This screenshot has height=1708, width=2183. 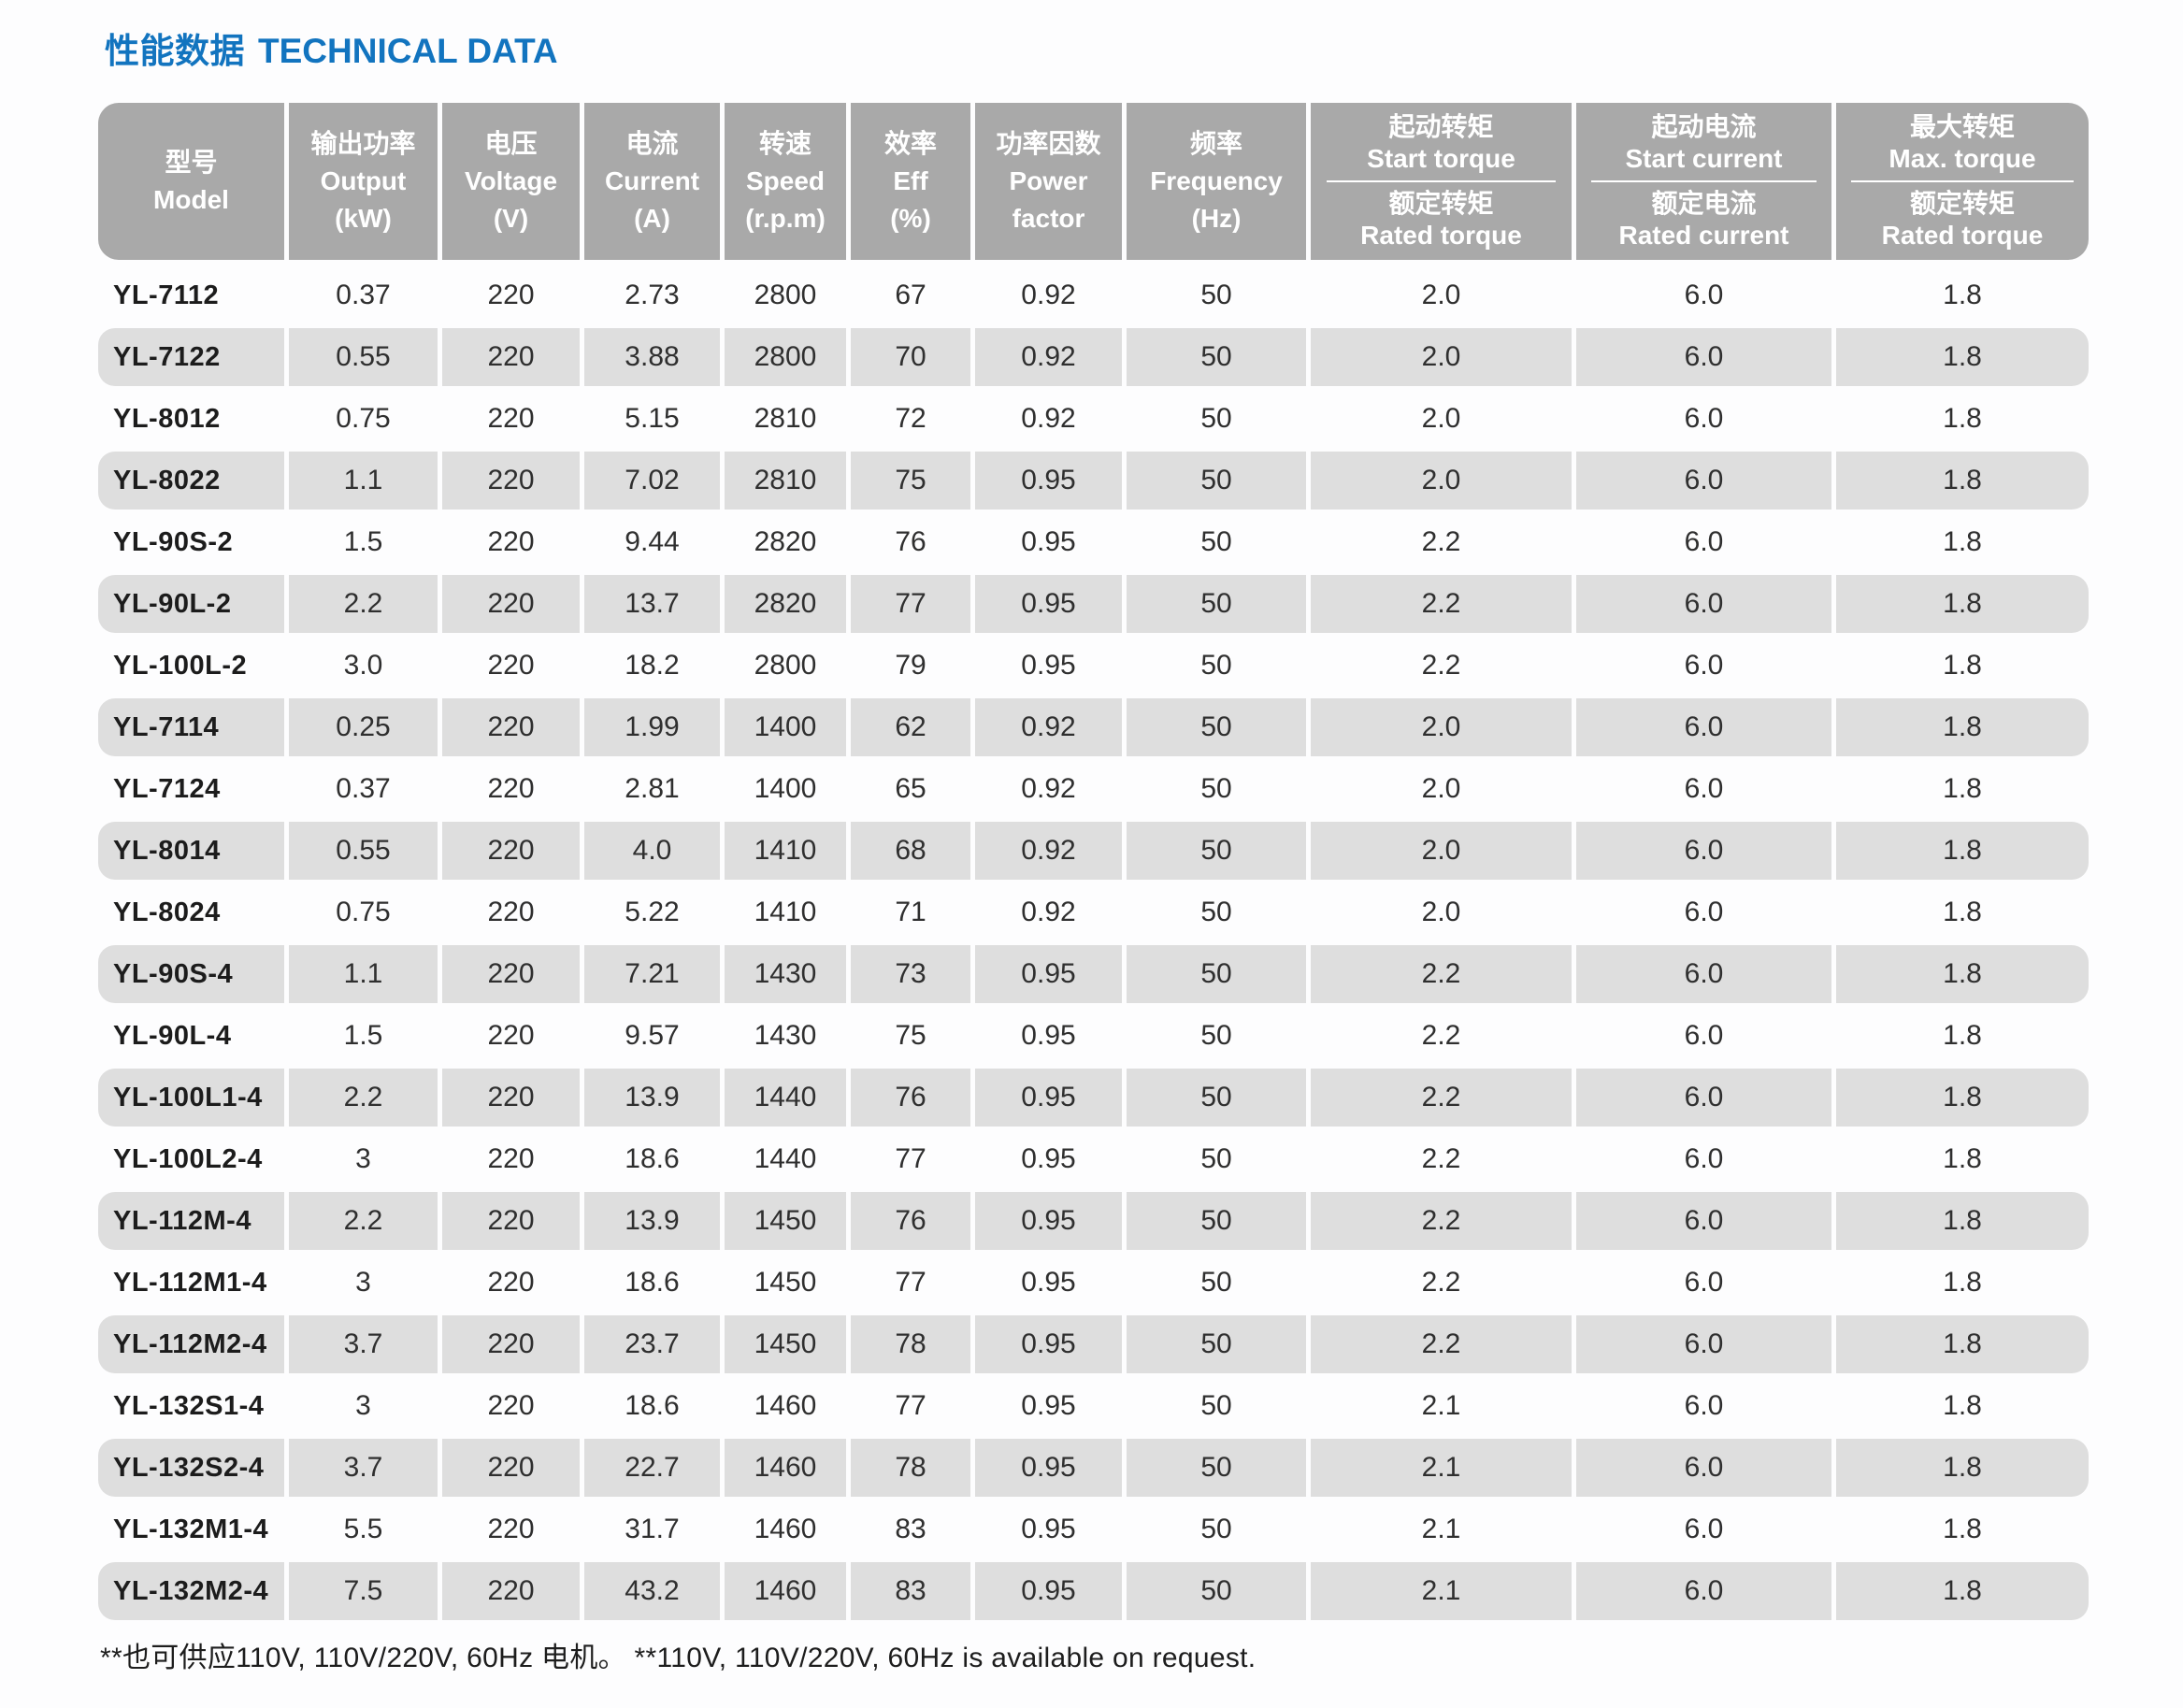 I want to click on column-header-en: Speed, so click(x=785, y=180).